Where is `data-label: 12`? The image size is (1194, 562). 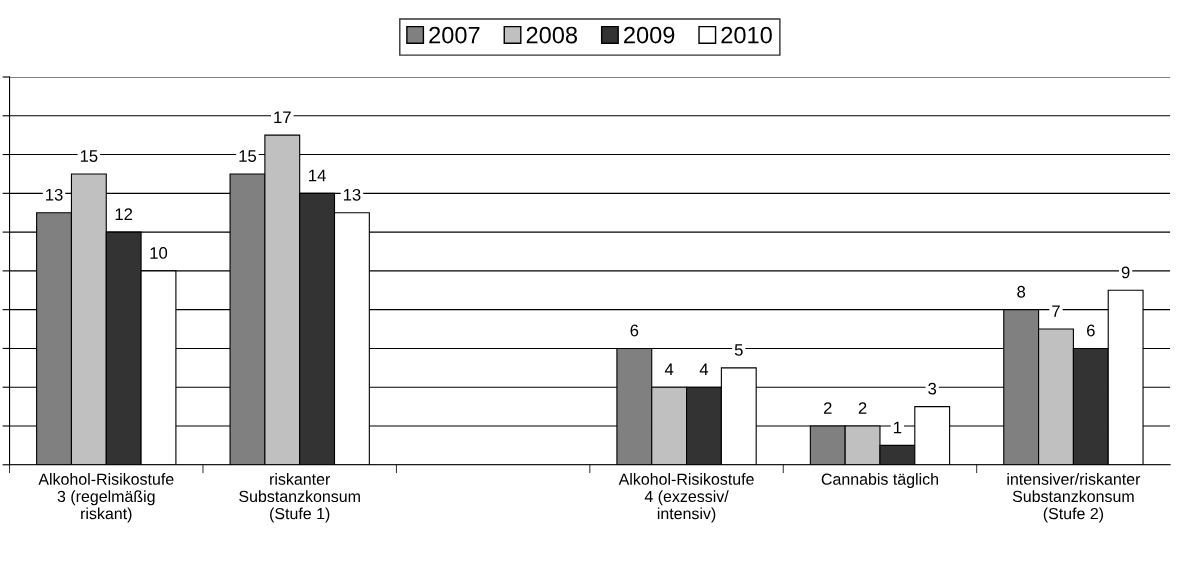
data-label: 12 is located at coordinates (124, 214).